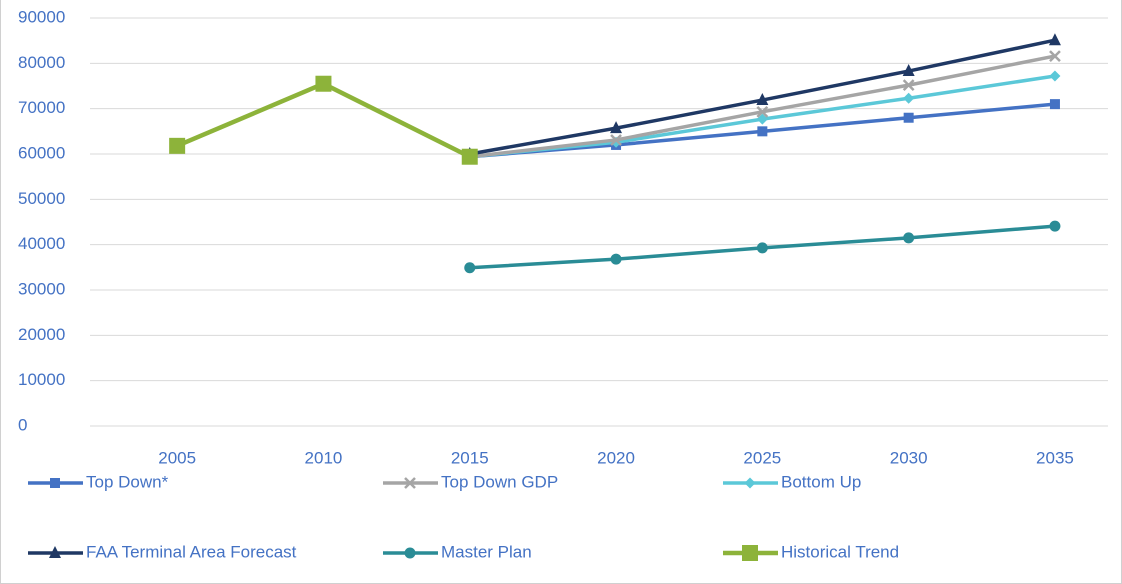 This screenshot has width=1122, height=584. What do you see at coordinates (762, 457) in the screenshot?
I see `x-tick-label: 2025` at bounding box center [762, 457].